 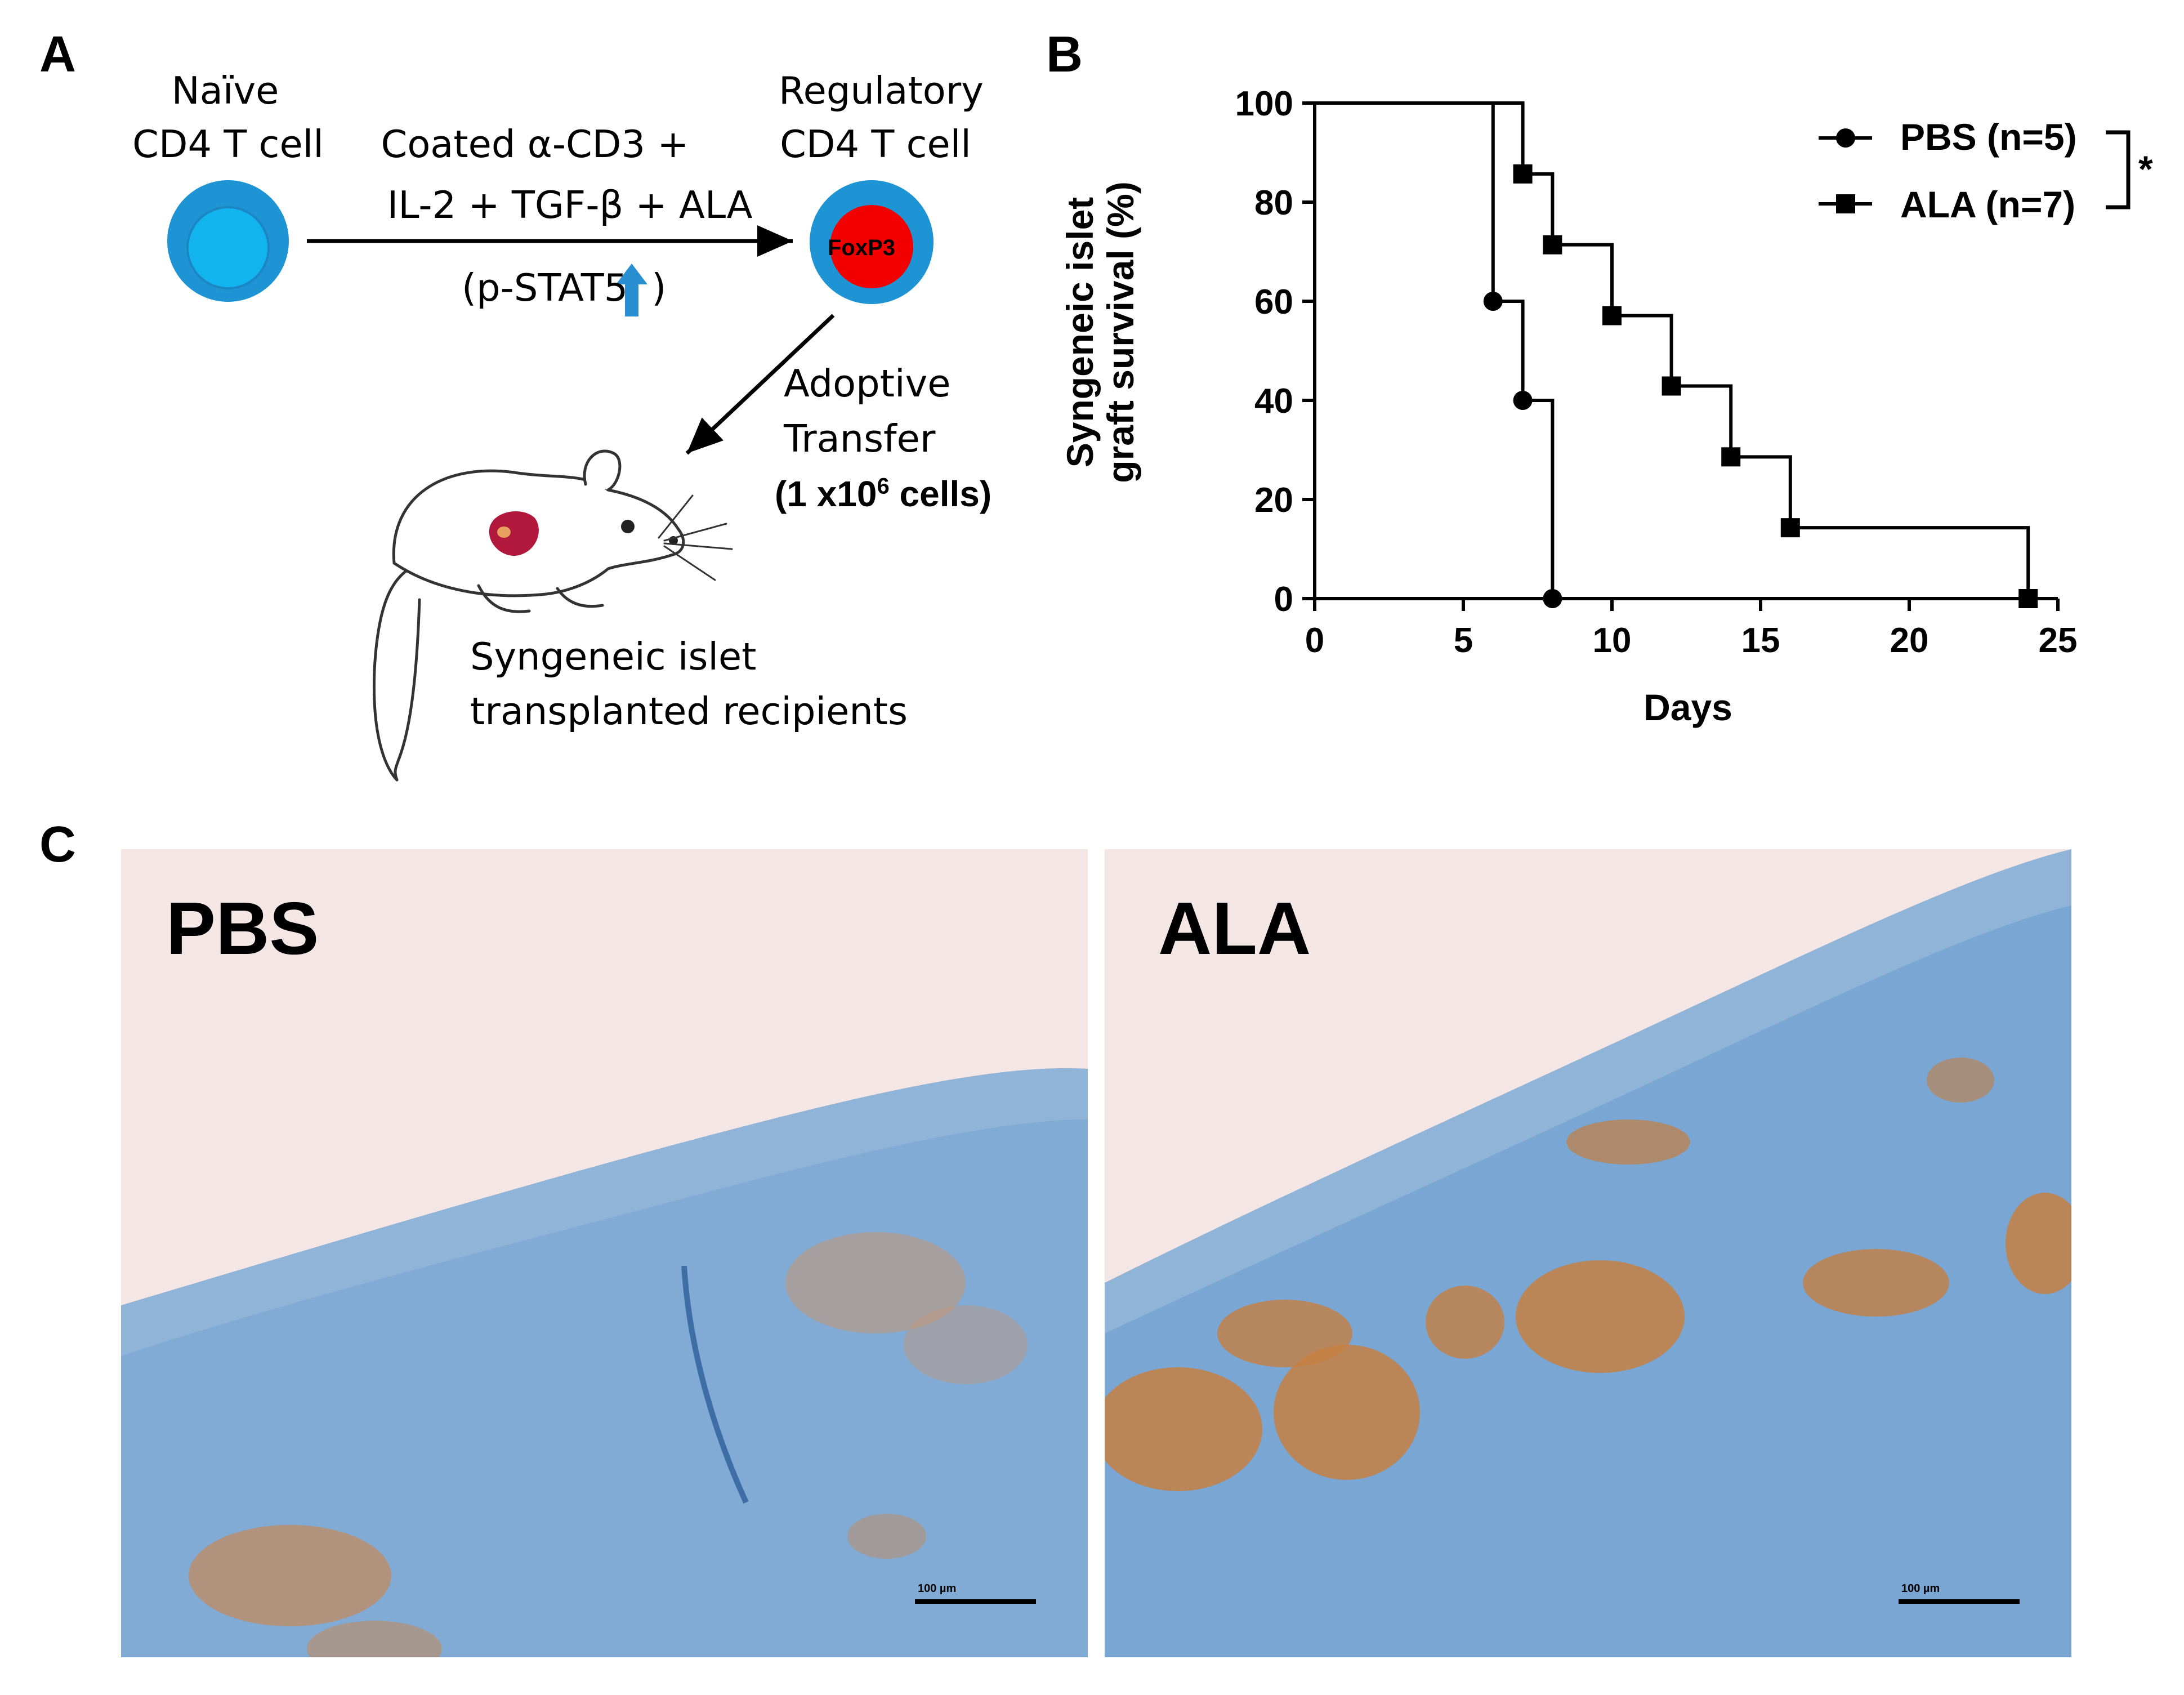 I want to click on pstat-close: ), so click(x=659, y=288).